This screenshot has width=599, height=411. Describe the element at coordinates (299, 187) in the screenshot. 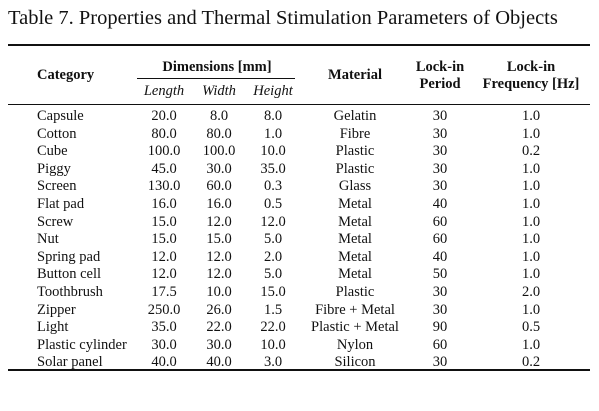

I see `table-row: Screen 130.0 60.0 0.3 Glass 30 1.0` at that location.